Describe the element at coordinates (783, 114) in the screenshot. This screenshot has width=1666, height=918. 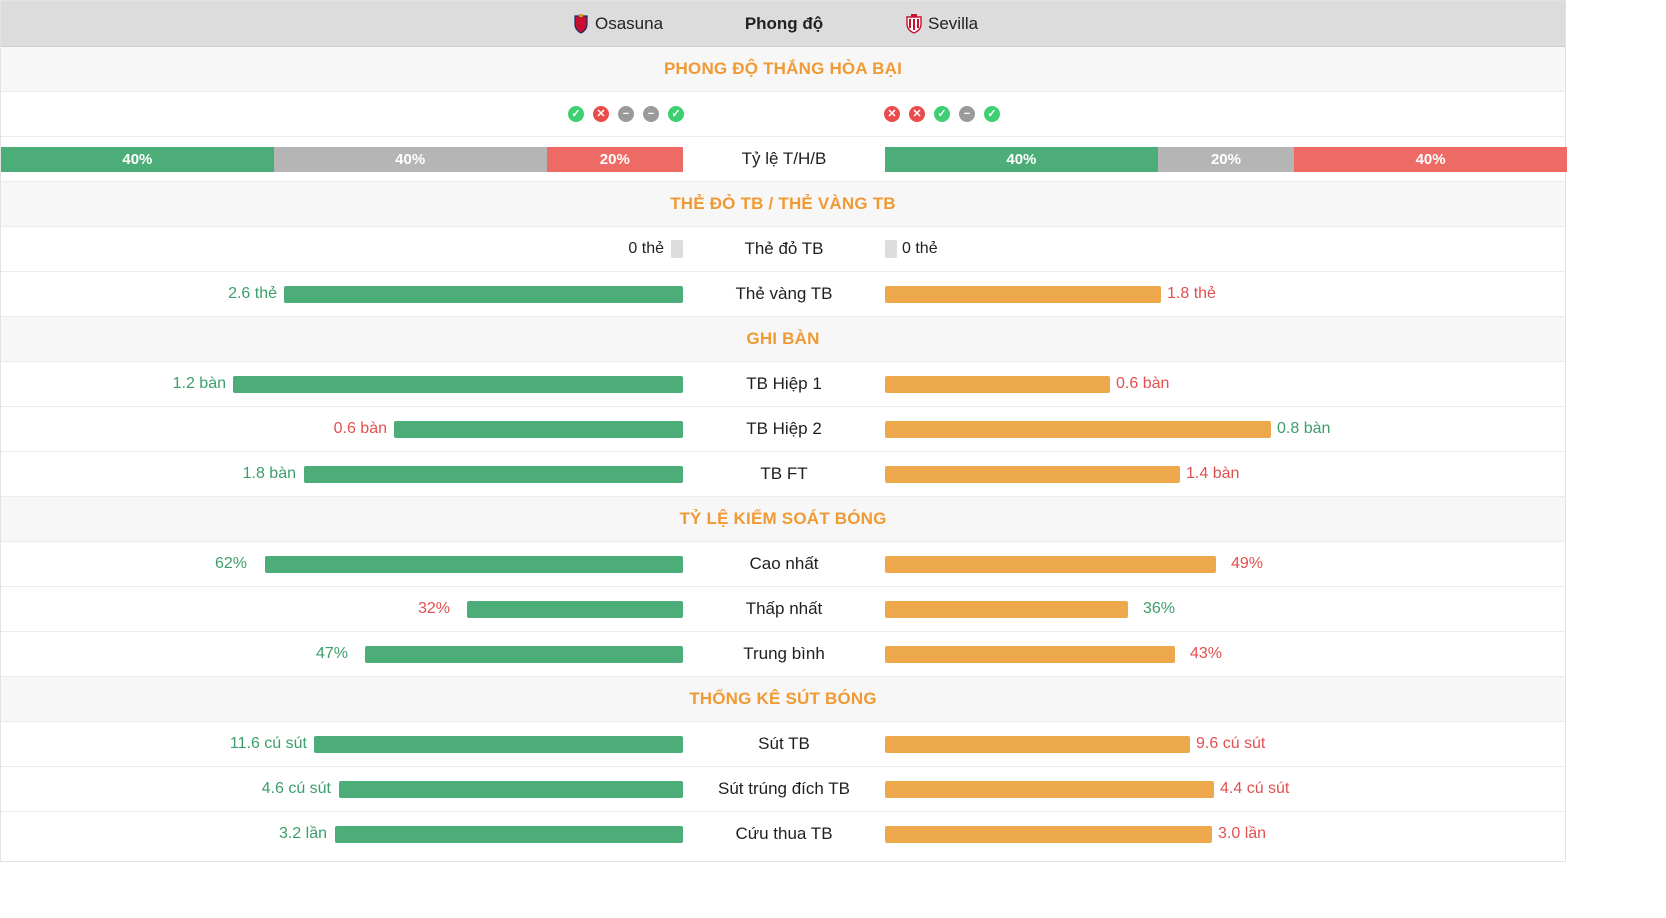
I see `form-icons-row: ✓ ✕ − − ✓ ✕ ✕ ✓ − ✓` at that location.